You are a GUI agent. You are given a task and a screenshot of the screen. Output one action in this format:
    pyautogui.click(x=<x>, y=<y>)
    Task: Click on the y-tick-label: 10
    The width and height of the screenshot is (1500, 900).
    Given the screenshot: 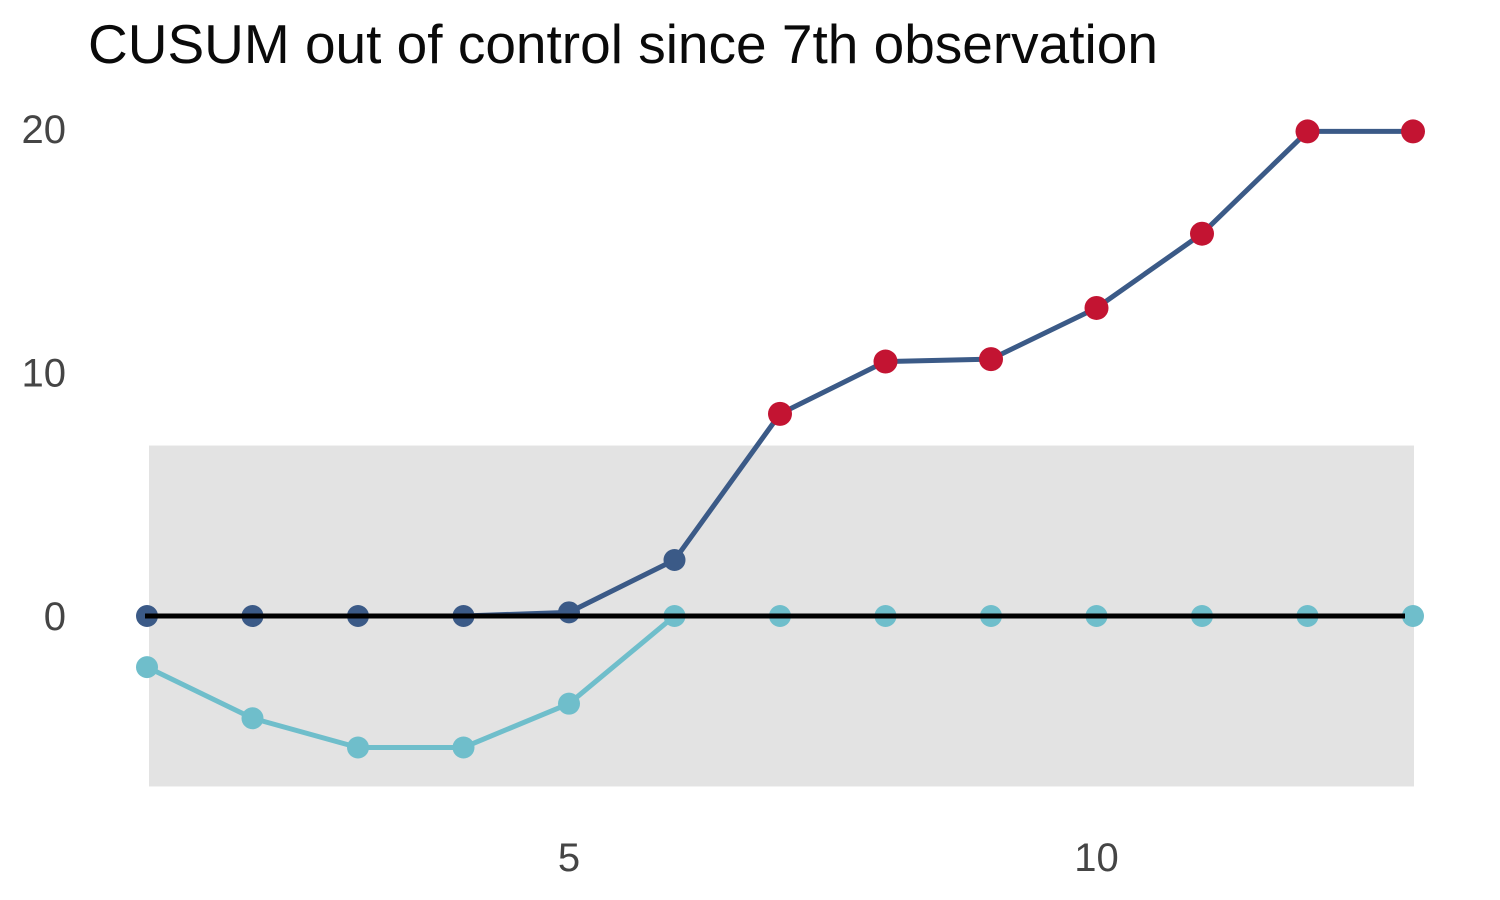 What is the action you would take?
    pyautogui.click(x=44, y=374)
    